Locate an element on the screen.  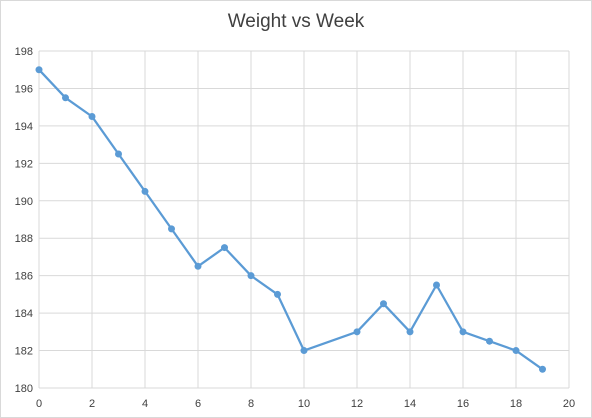
y-tick-label: 192 is located at coordinates (24, 164).